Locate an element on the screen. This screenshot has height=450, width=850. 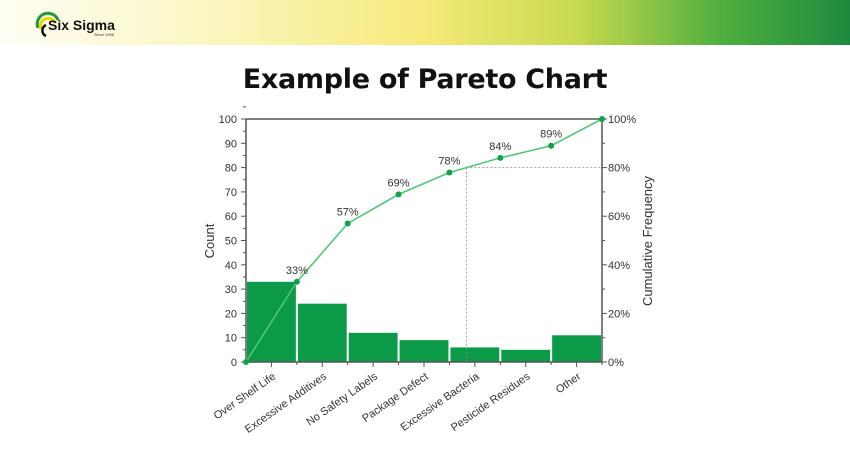
page-title: Example of Pareto Chart is located at coordinates (425, 79).